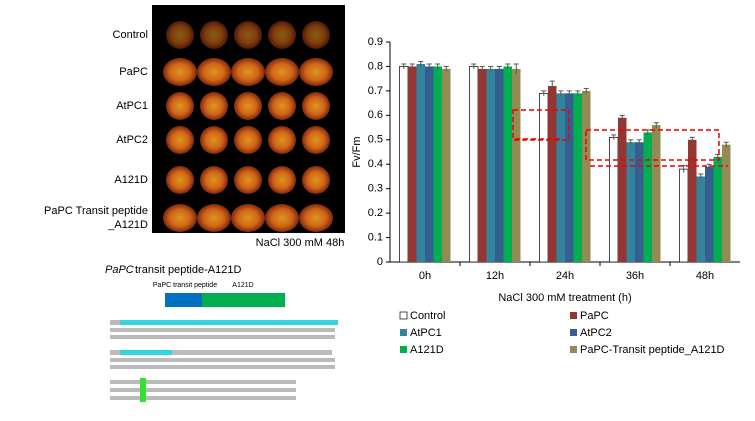 The width and height of the screenshot is (755, 421). What do you see at coordinates (427, 316) in the screenshot?
I see `legend-label: Control` at bounding box center [427, 316].